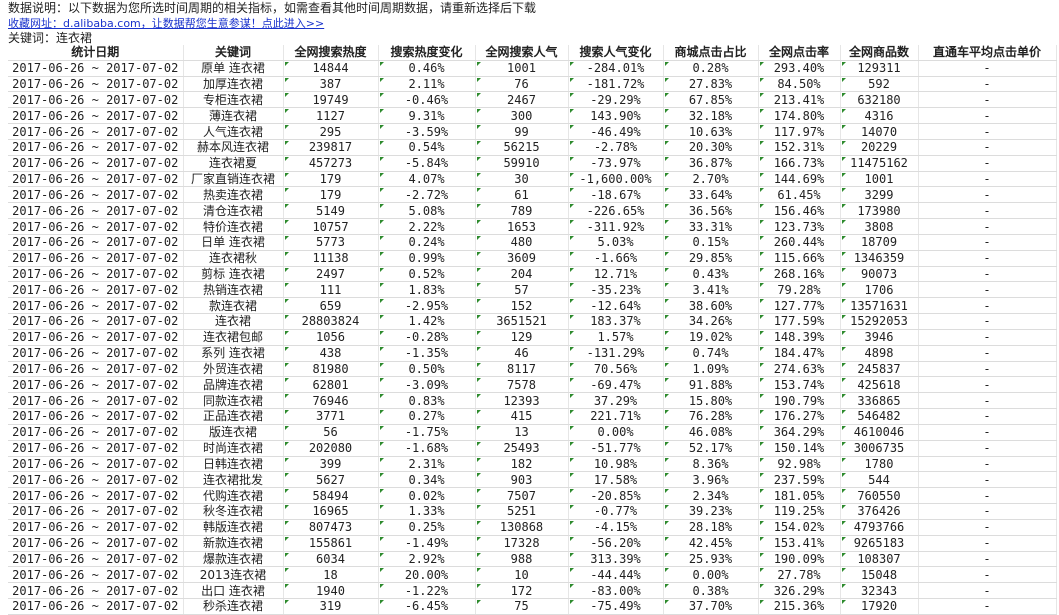 The width and height of the screenshot is (1059, 615). Describe the element at coordinates (799, 116) in the screenshot. I see `cell-click-rate: 174.80%` at that location.